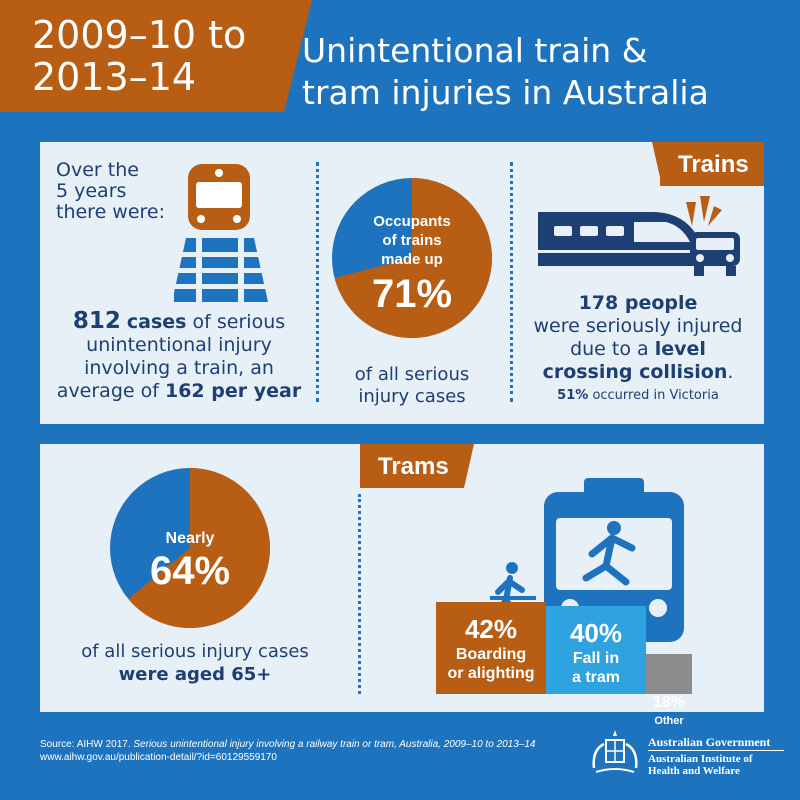  What do you see at coordinates (179, 345) in the screenshot?
I see `cases-line-2: unintentional injury` at bounding box center [179, 345].